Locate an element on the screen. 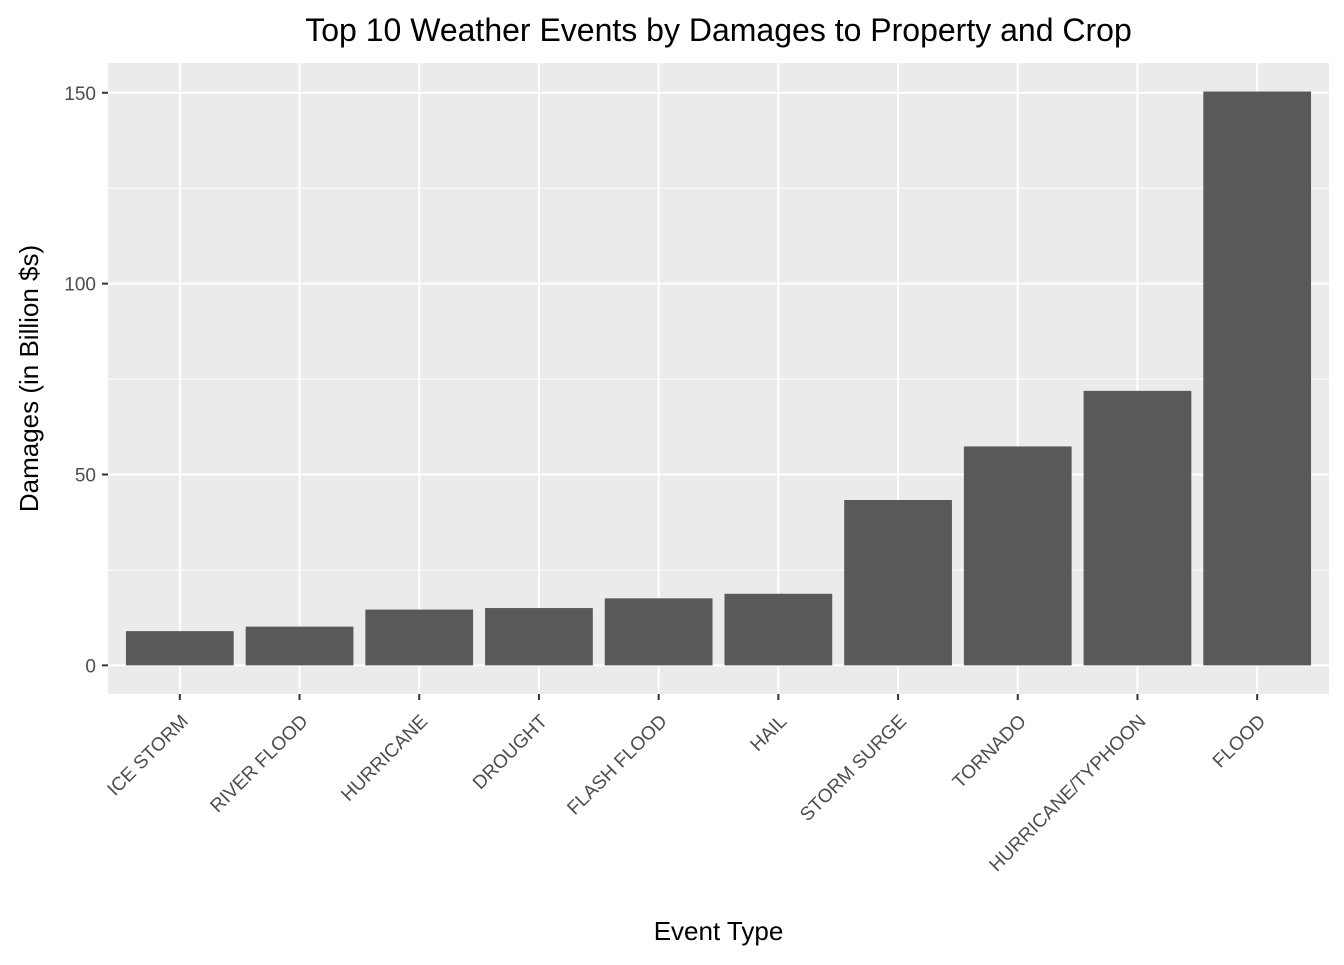 Image resolution: width=1344 pixels, height=965 pixels. x-tick-label: HAIL is located at coordinates (769, 733).